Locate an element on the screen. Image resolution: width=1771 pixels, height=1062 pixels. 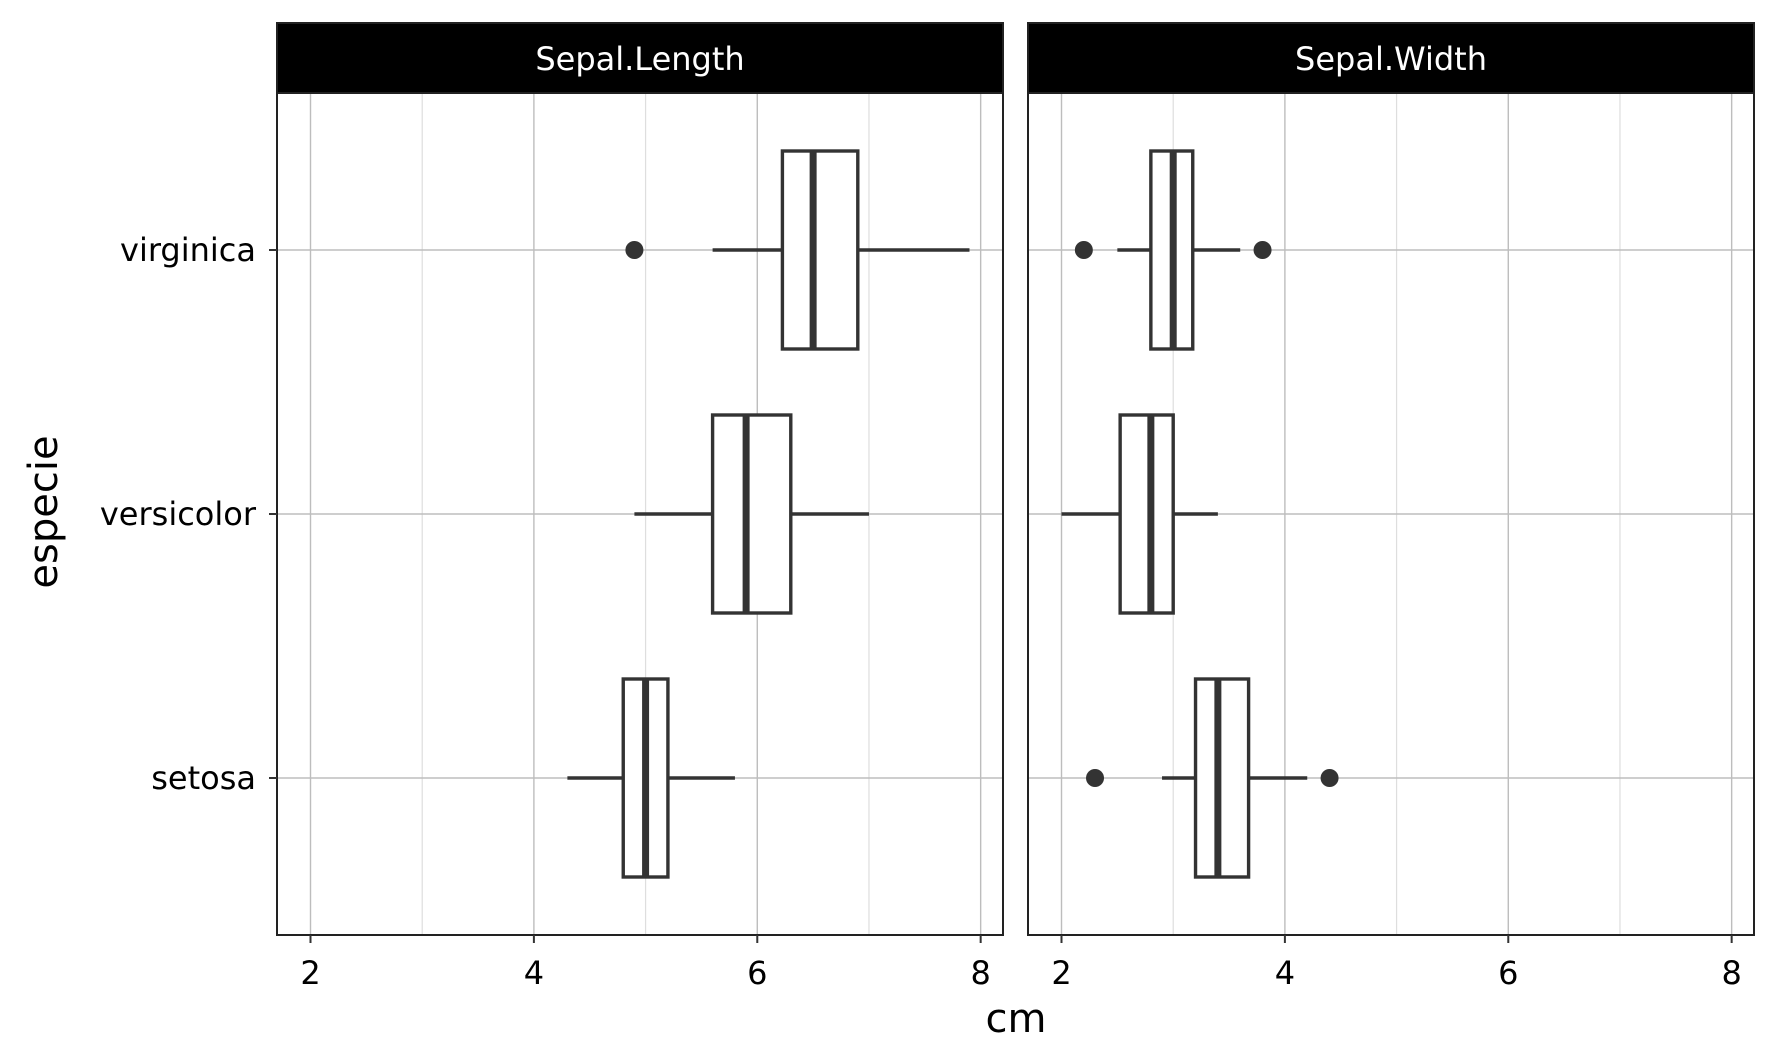
facet-strip-label: Sepal.Width is located at coordinates (1391, 59).